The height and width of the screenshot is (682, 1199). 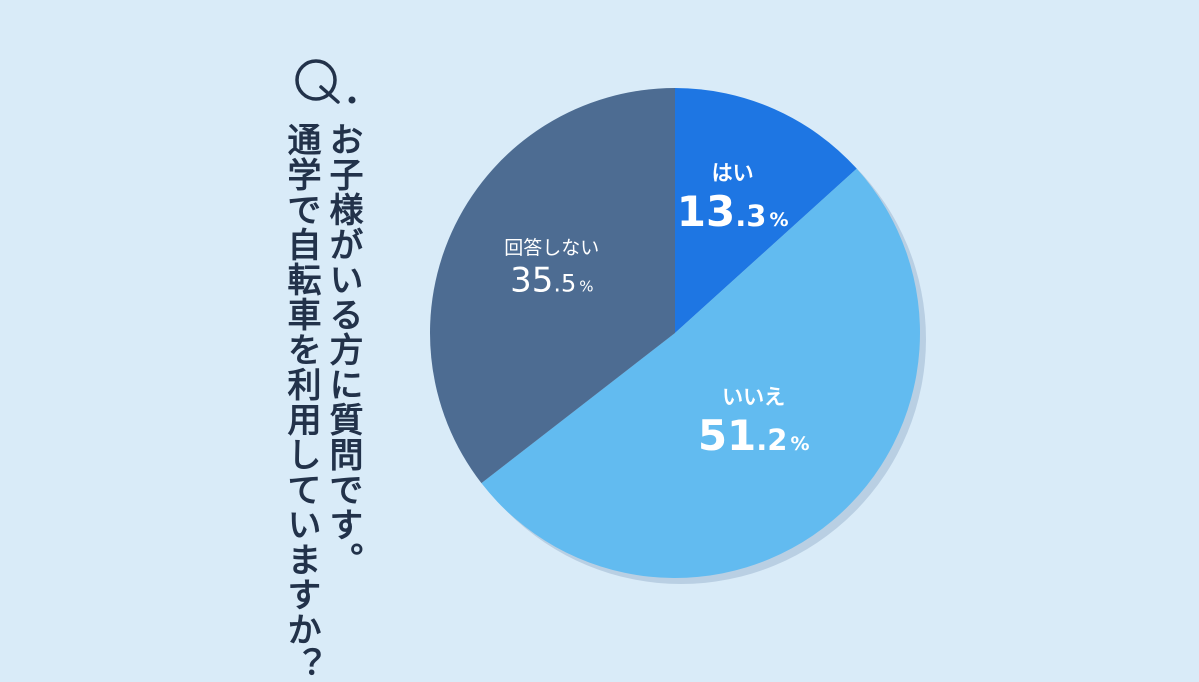 What do you see at coordinates (733, 211) in the screenshot?
I see `slice-value-1: 13.3%` at bounding box center [733, 211].